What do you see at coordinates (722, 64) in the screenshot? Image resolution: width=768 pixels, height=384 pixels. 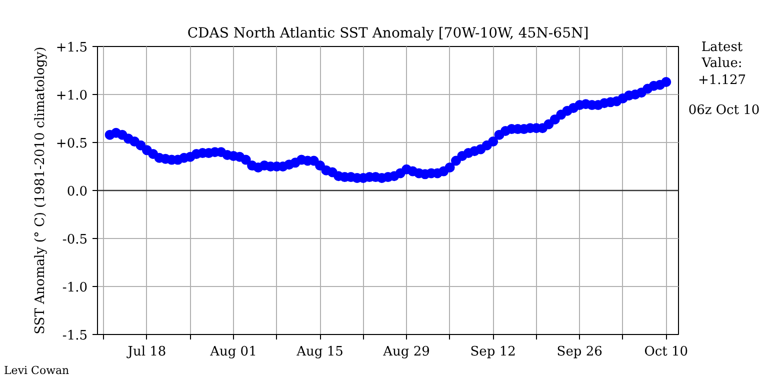 I see `text: Latest Value: +1.127` at bounding box center [722, 64].